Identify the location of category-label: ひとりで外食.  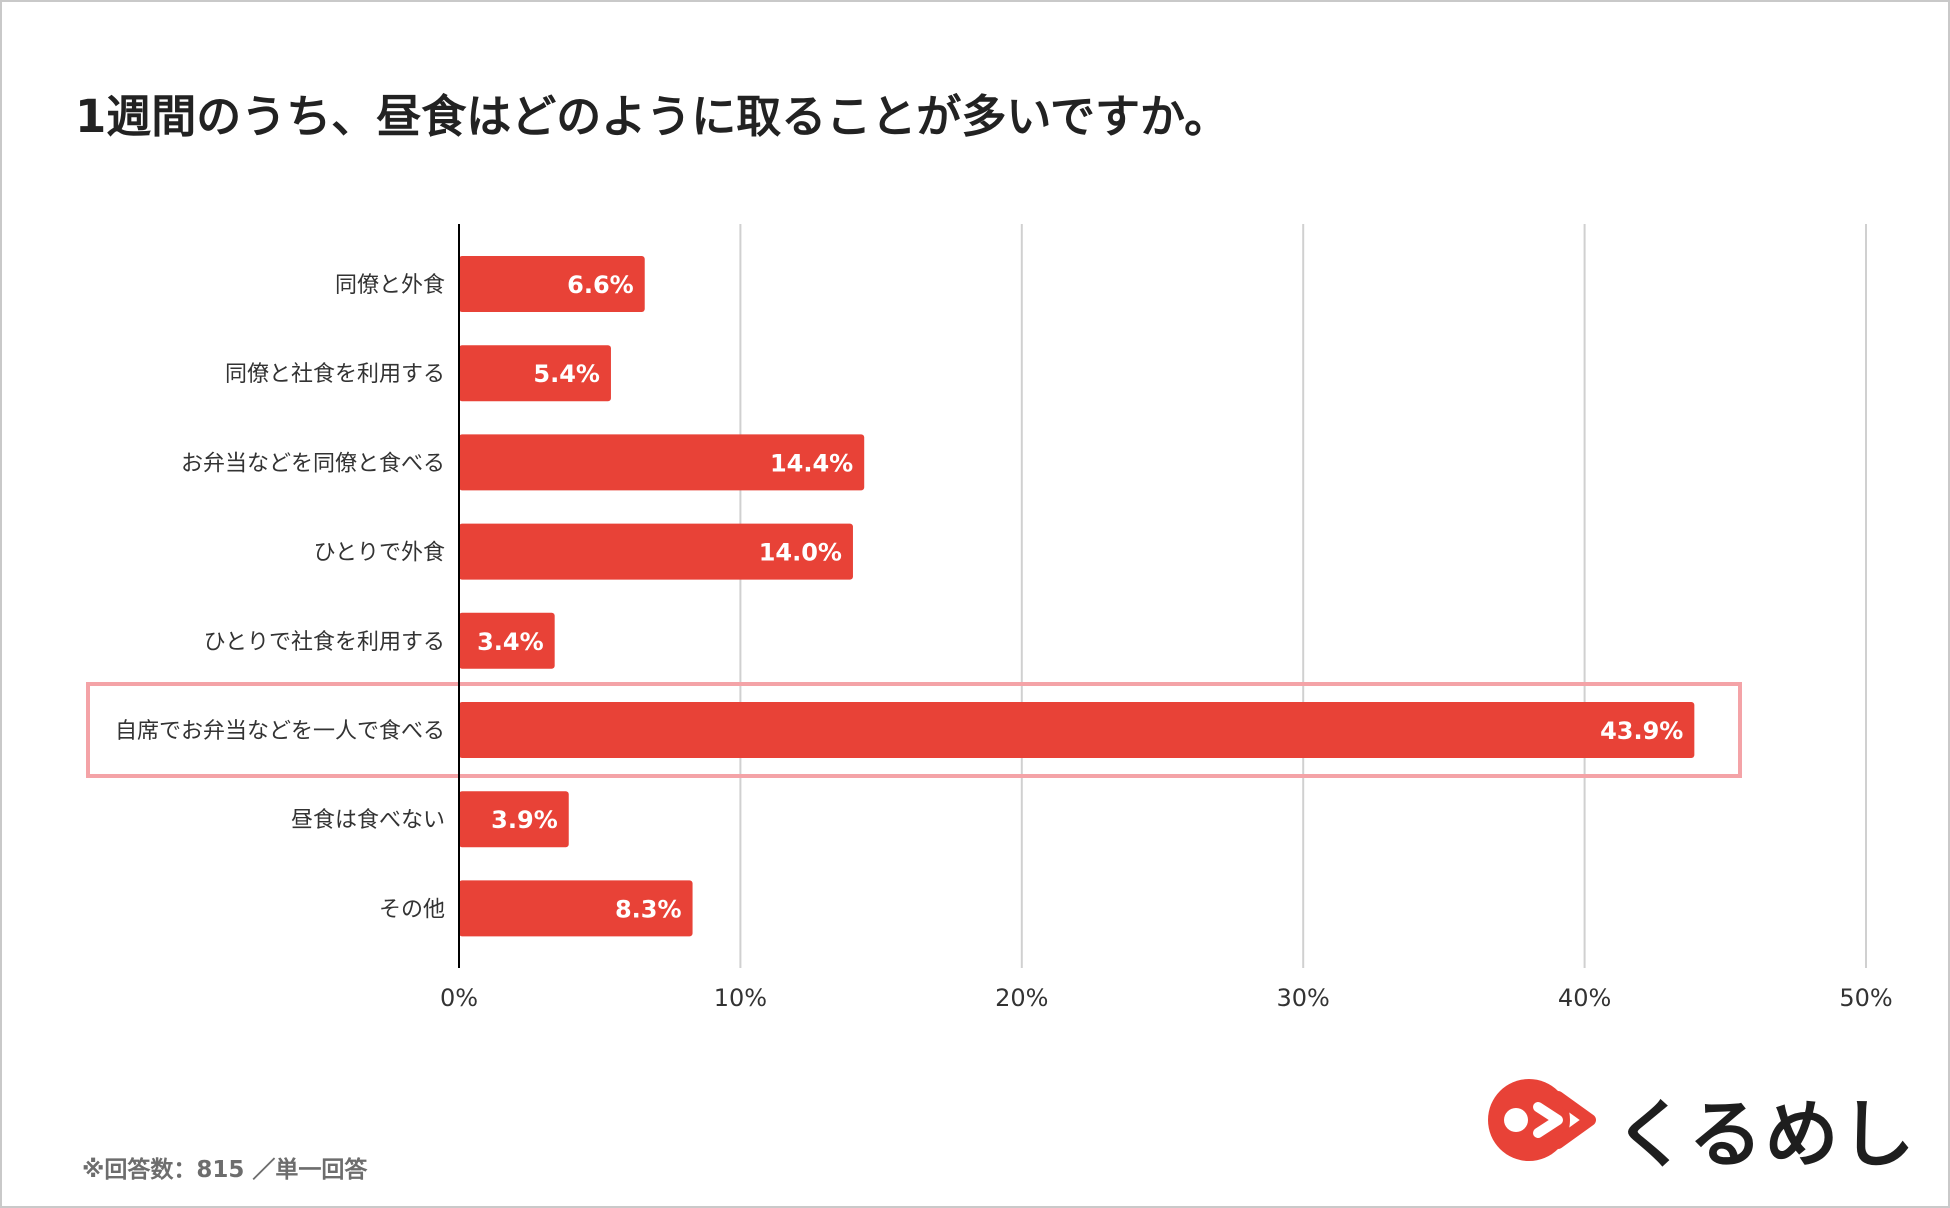
(379, 553).